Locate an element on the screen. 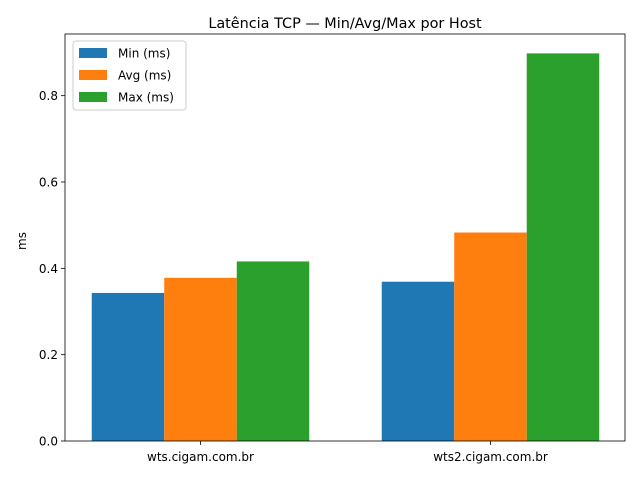 Image resolution: width=640 pixels, height=480 pixels. bar-wts2-cigam-com-br-max is located at coordinates (563, 247).